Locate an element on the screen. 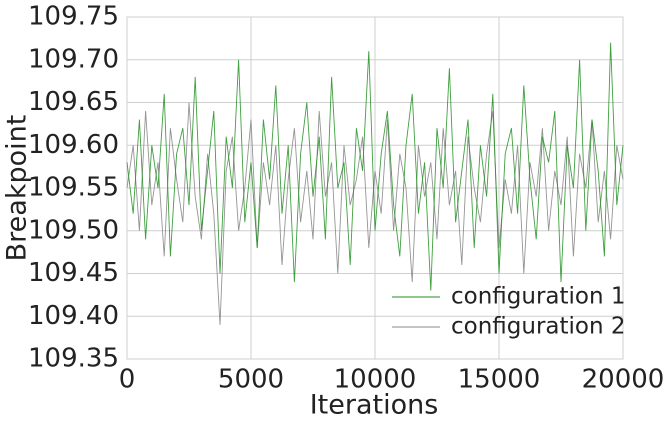 The width and height of the screenshot is (666, 427). x-tick-label: 20000 is located at coordinates (623, 380).